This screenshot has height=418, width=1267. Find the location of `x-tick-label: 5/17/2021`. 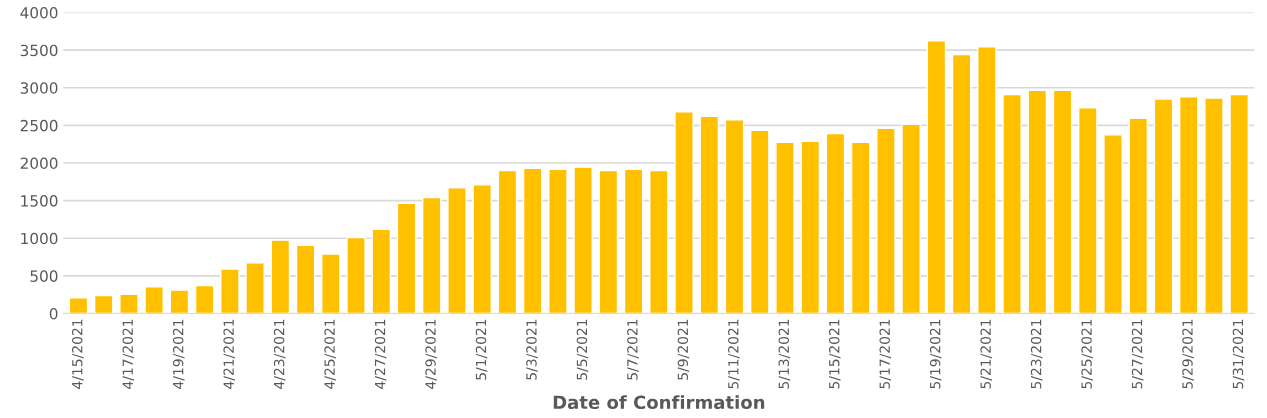

x-tick-label: 5/17/2021 is located at coordinates (885, 354).